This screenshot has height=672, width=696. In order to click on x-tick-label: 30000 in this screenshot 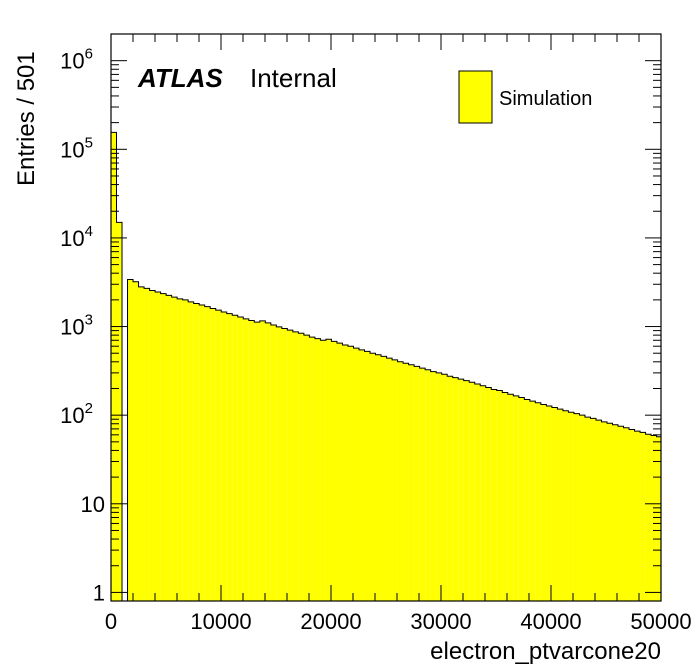, I will do `click(440, 621)`.